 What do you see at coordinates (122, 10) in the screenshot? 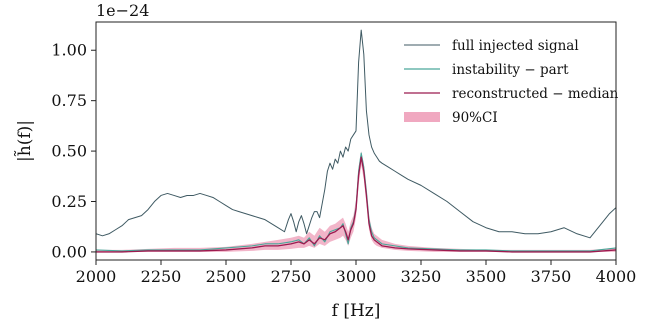
I see `y-axis-multiplier: 1e−24` at bounding box center [122, 10].